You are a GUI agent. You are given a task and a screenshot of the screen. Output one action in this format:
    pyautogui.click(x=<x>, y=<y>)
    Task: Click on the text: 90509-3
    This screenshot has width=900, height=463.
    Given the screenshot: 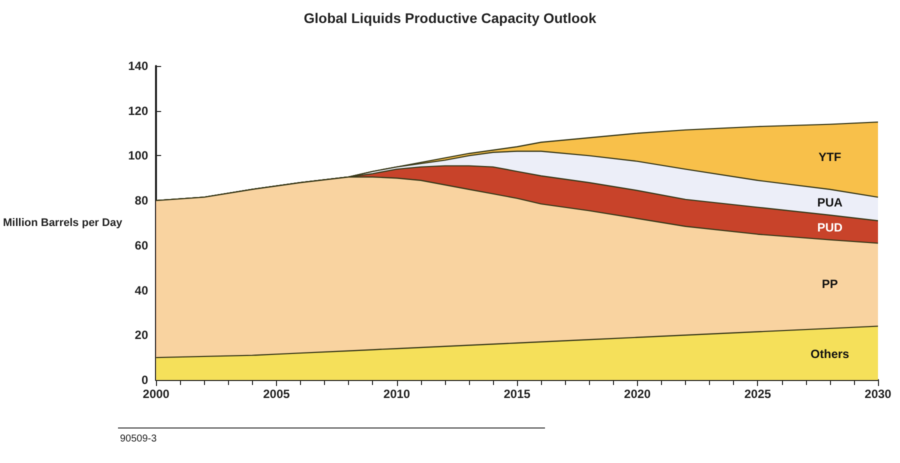 What is the action you would take?
    pyautogui.click(x=139, y=439)
    